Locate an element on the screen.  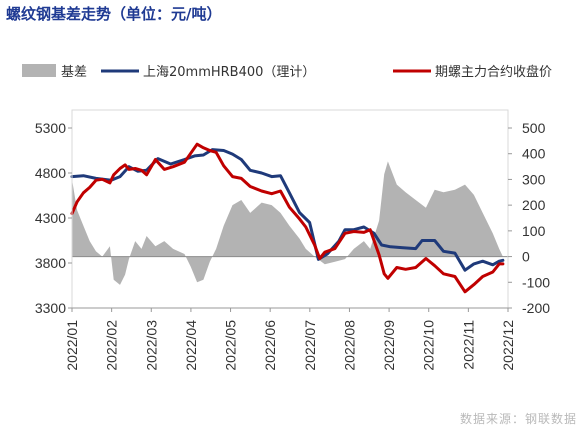
right-tick-label: 200 is located at coordinates (534, 205).